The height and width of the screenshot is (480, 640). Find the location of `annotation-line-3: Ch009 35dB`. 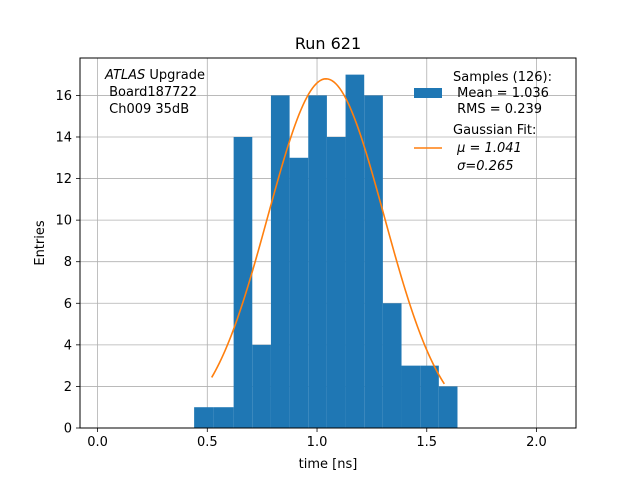

annotation-line-3: Ch009 35dB is located at coordinates (147, 109).